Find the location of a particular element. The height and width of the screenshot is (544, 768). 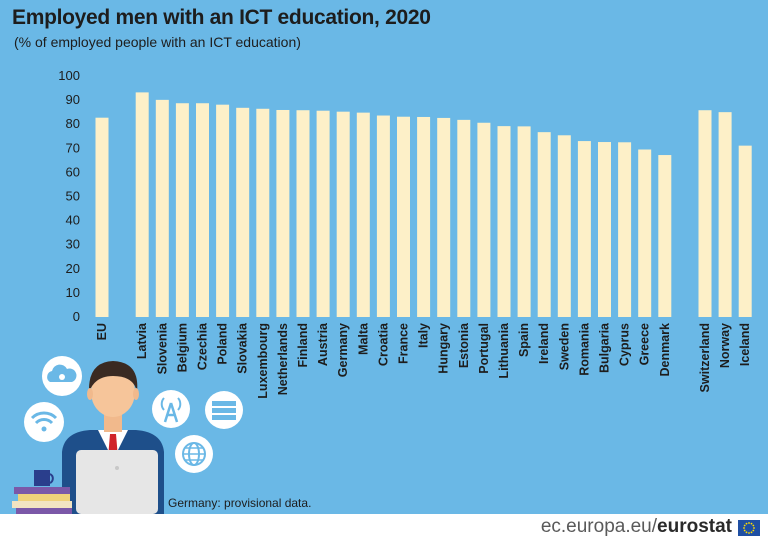

x-tick-label: Finland is located at coordinates (303, 345).